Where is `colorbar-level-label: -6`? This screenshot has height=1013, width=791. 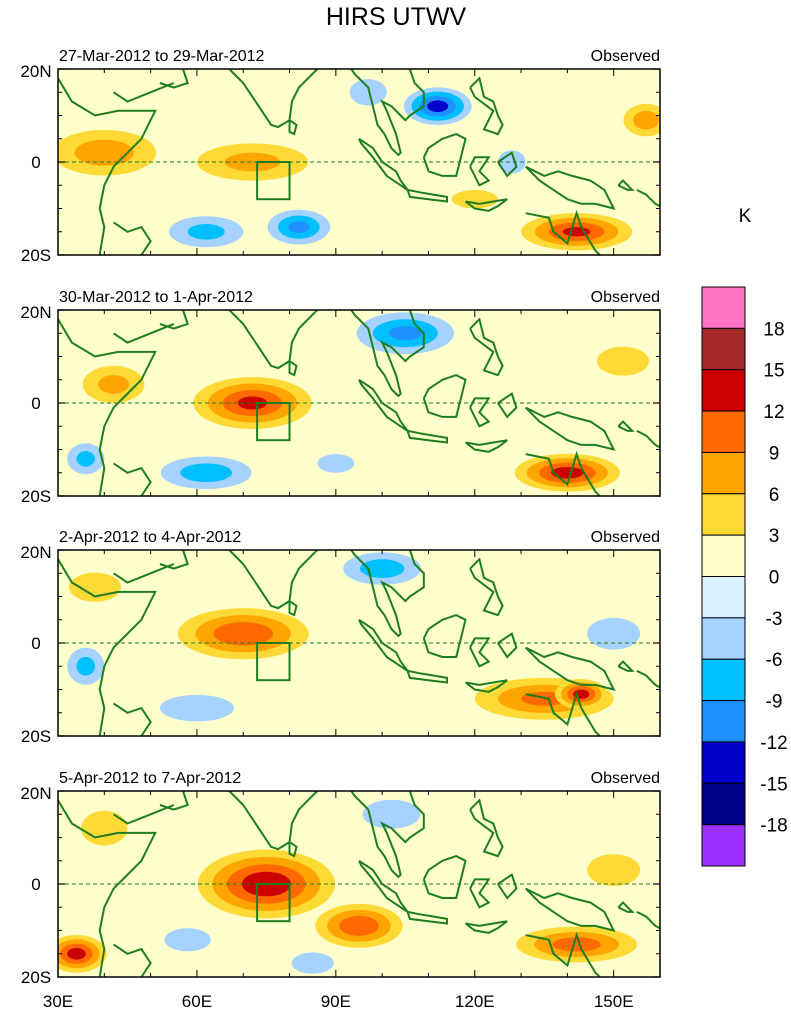 colorbar-level-label: -6 is located at coordinates (774, 660).